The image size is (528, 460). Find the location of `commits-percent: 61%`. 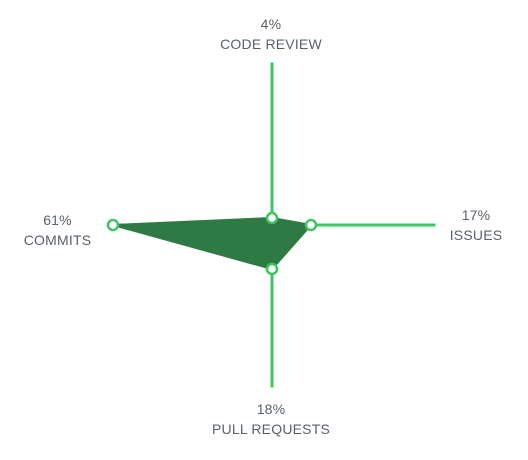

commits-percent: 61% is located at coordinates (57, 220).